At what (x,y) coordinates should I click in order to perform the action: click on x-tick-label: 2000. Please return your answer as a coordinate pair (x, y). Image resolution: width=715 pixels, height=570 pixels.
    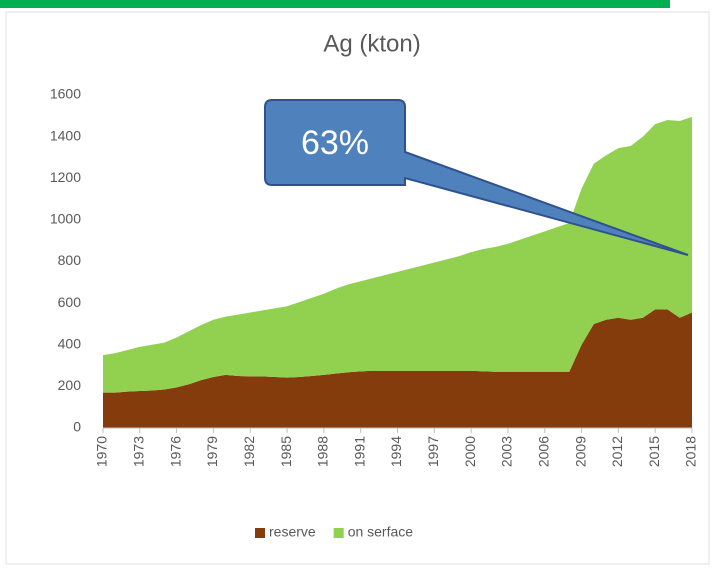
    Looking at the image, I should click on (470, 451).